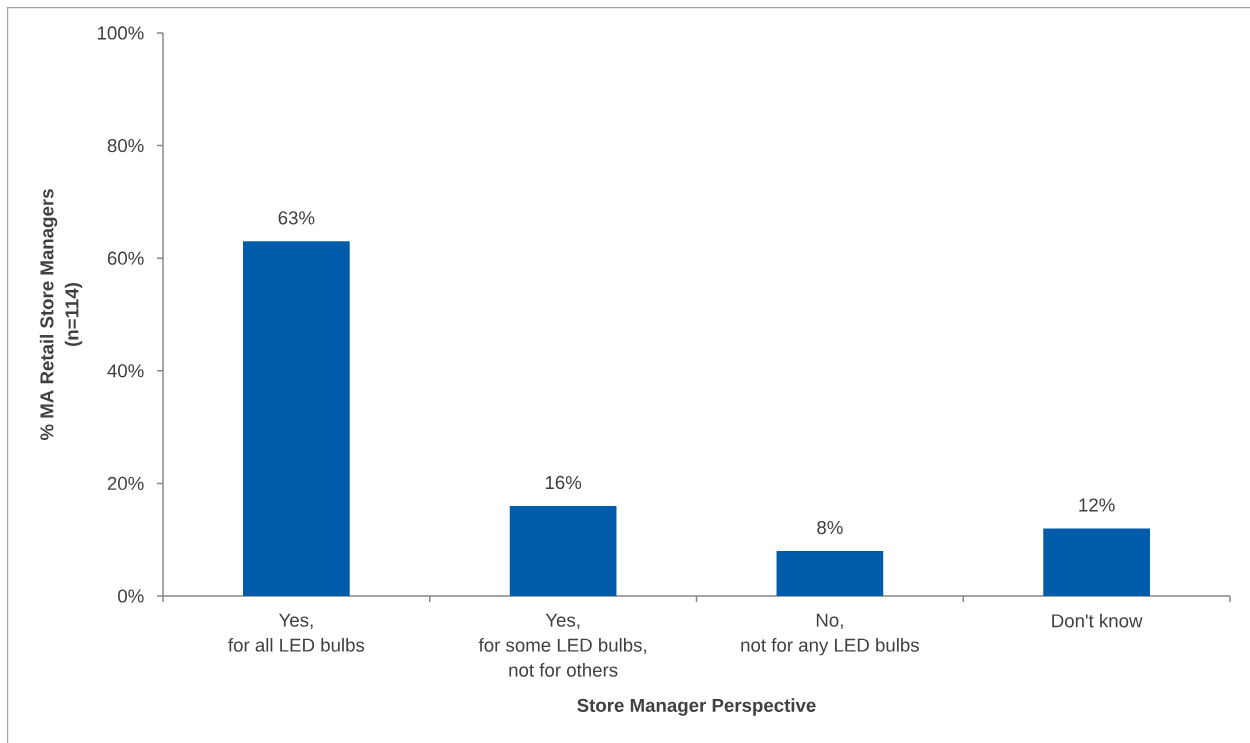 The height and width of the screenshot is (743, 1250). I want to click on y-tick-label: 80%, so click(125, 145).